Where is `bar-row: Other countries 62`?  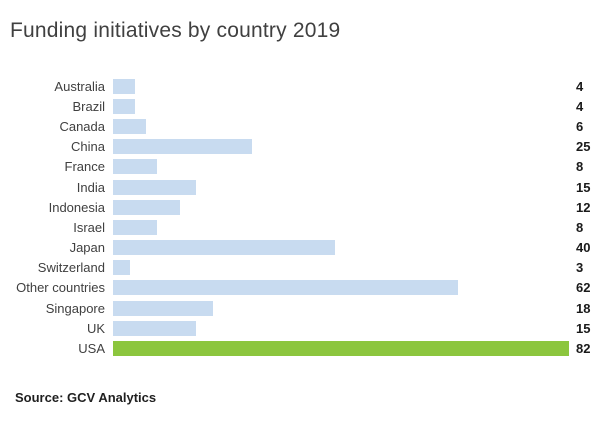 bar-row: Other countries 62 is located at coordinates (300, 288).